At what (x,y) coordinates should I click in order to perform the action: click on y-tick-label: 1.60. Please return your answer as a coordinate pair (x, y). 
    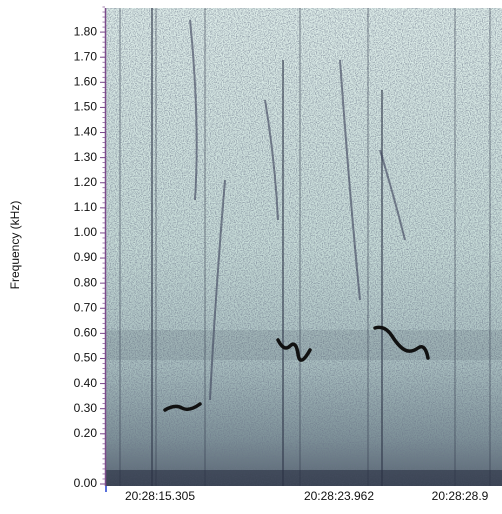
    Looking at the image, I should click on (86, 81).